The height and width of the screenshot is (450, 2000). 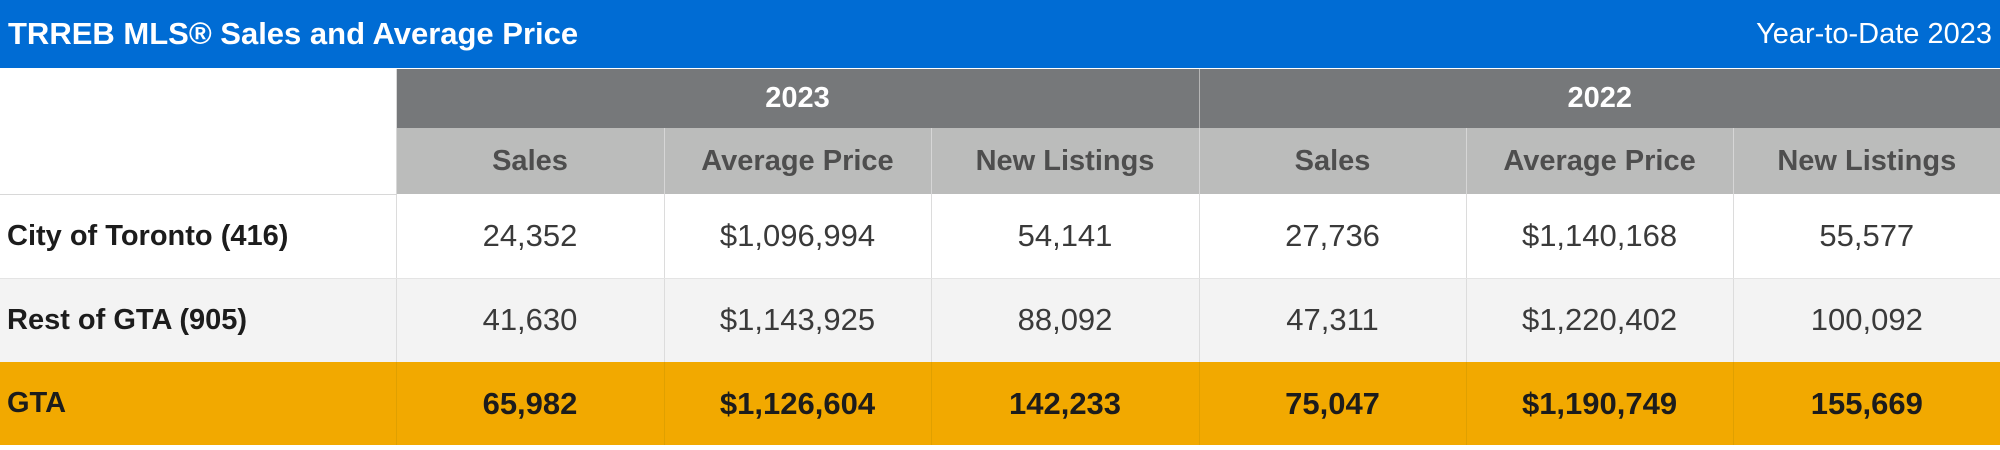 What do you see at coordinates (1599, 403) in the screenshot?
I see `table-cell: $1,190,749` at bounding box center [1599, 403].